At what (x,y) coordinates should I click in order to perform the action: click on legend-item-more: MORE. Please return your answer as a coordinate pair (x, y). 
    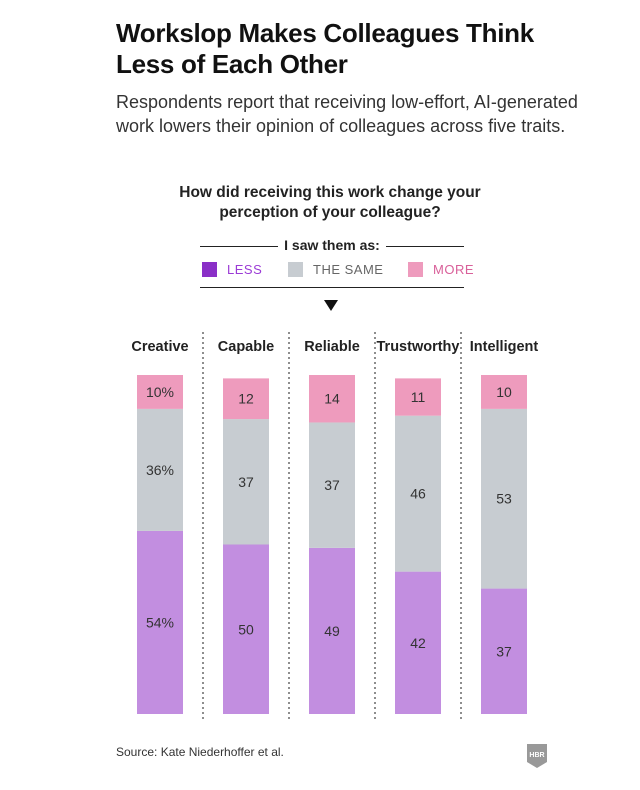
    Looking at the image, I should click on (441, 269).